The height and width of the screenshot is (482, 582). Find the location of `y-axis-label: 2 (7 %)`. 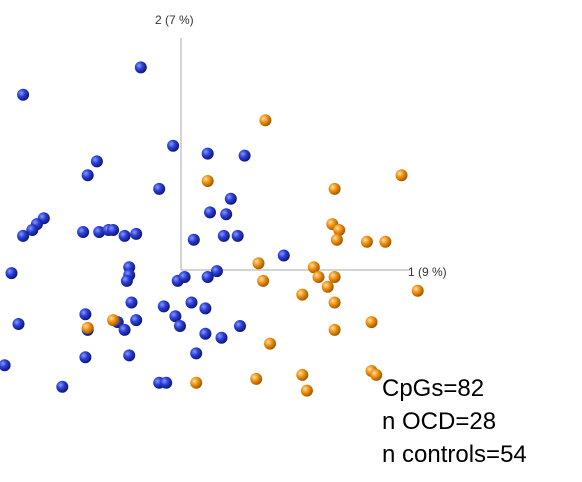

y-axis-label: 2 (7 %) is located at coordinates (174, 20).